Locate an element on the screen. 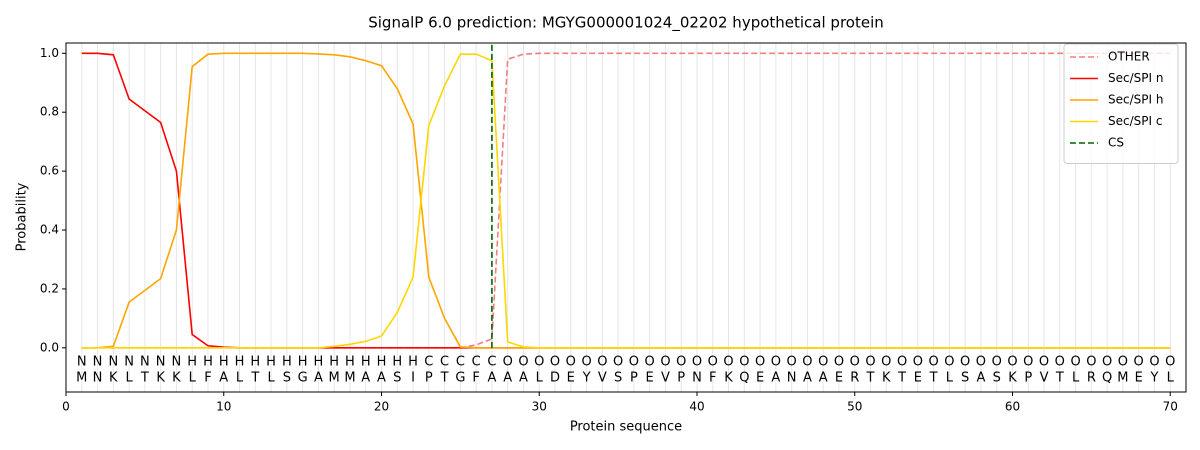 This screenshot has height=450, width=1200. x-tick-label: 50 is located at coordinates (854, 407).